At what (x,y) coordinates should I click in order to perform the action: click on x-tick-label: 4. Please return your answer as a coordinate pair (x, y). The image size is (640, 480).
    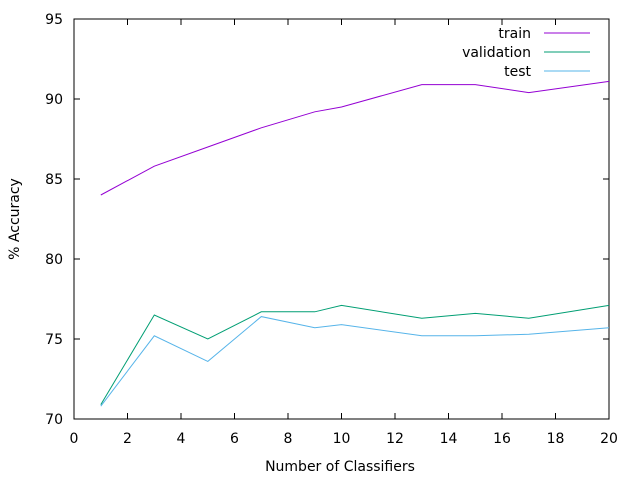
    Looking at the image, I should click on (181, 439).